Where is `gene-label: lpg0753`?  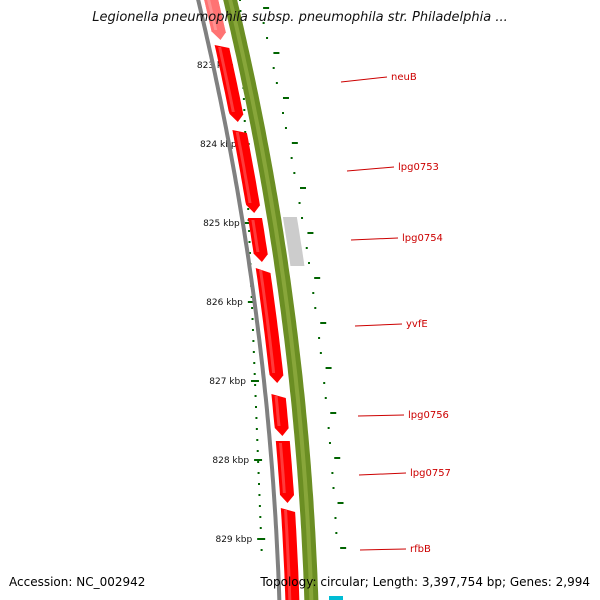 gene-label: lpg0753 is located at coordinates (418, 167).